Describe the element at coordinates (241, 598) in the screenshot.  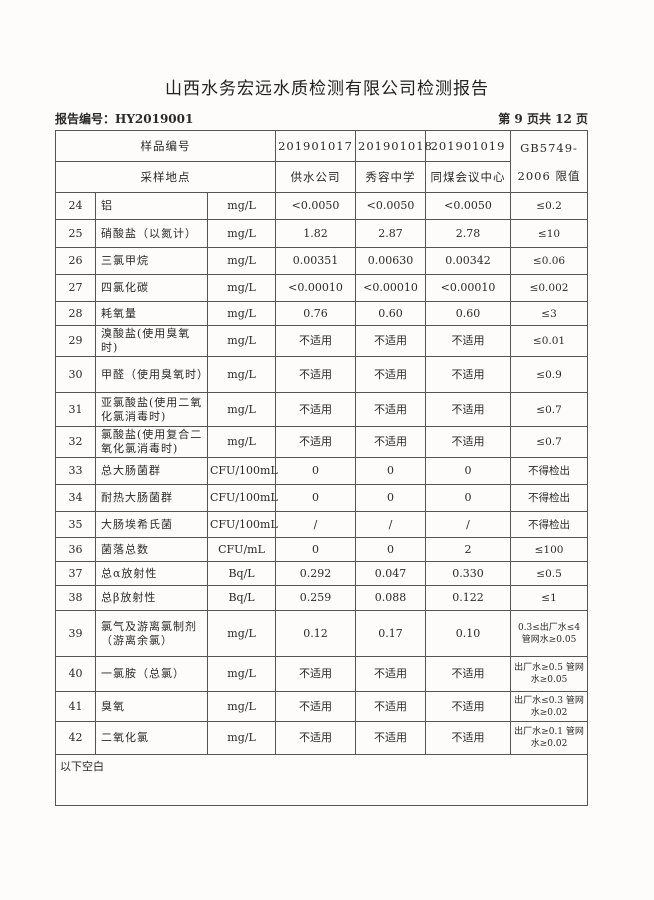
I see `unit: Bq/L` at that location.